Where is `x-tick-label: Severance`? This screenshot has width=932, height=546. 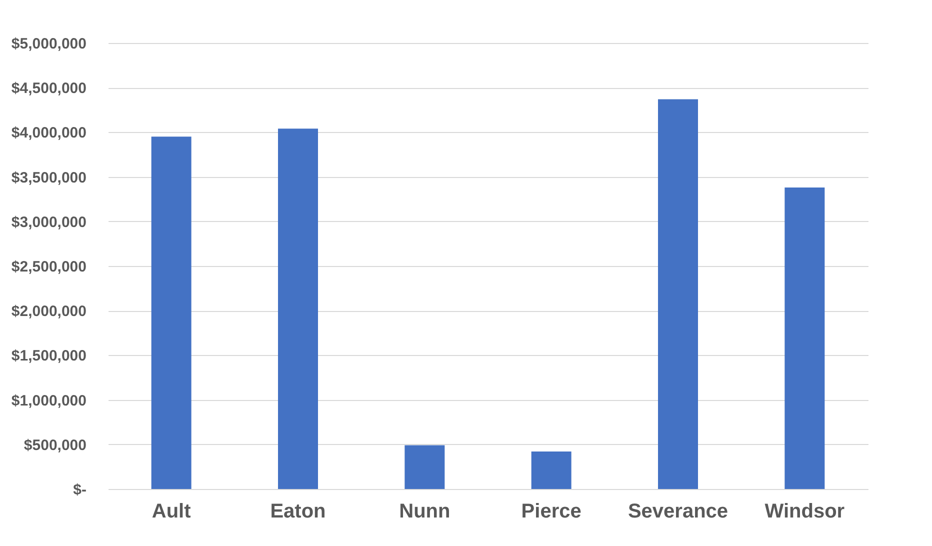 x-tick-label: Severance is located at coordinates (678, 511).